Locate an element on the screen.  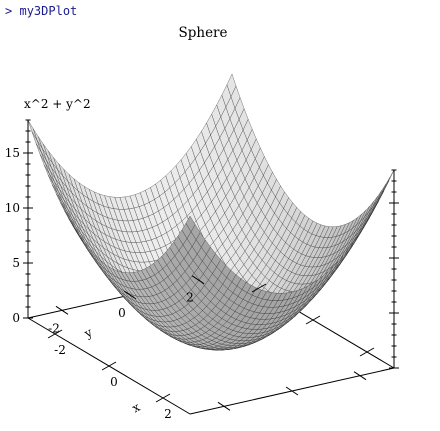
z-tick-label: 0 is located at coordinates (16, 318).